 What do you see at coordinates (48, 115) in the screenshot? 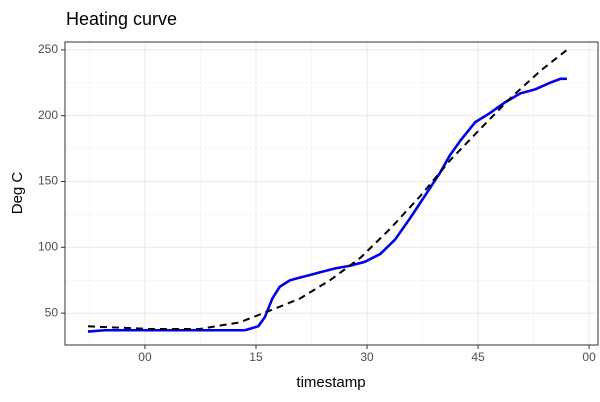
I see `y-tick-label: 200` at bounding box center [48, 115].